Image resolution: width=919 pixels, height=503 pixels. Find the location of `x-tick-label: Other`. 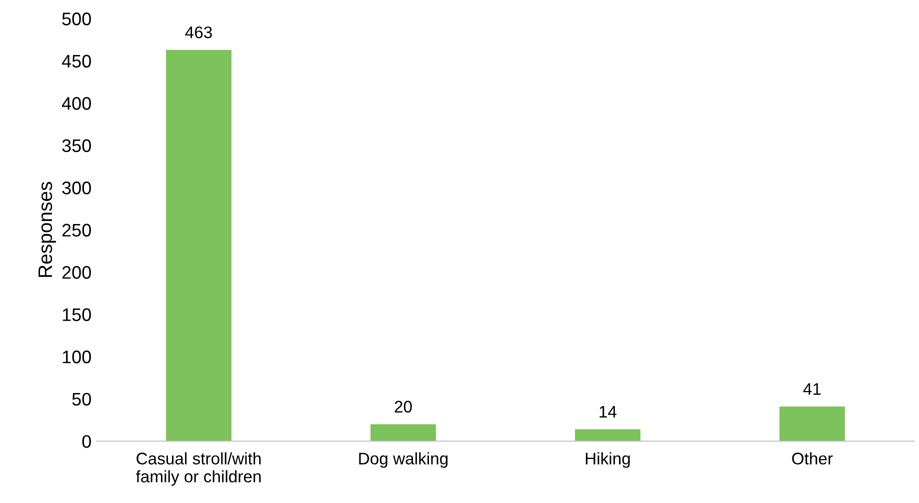

x-tick-label: Other is located at coordinates (812, 458).